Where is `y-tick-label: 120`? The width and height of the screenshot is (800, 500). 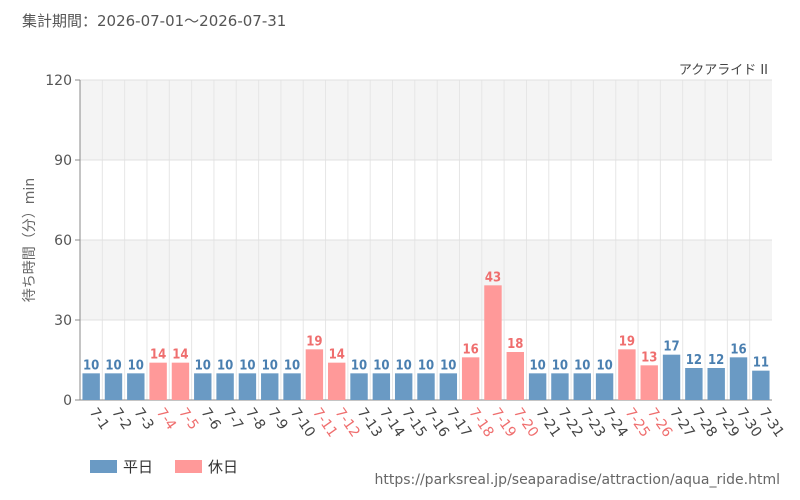 y-tick-label: 120 is located at coordinates (58, 81).